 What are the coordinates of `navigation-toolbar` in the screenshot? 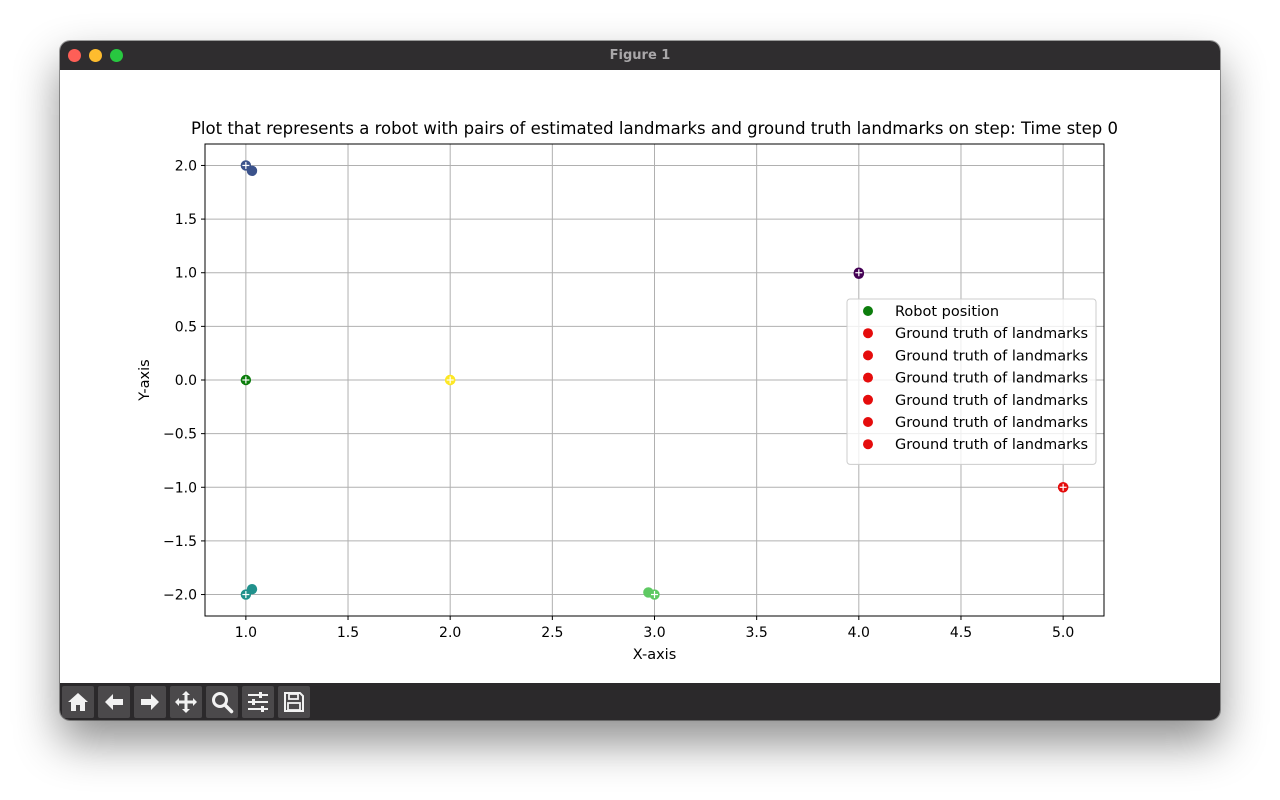 It's located at (640, 701).